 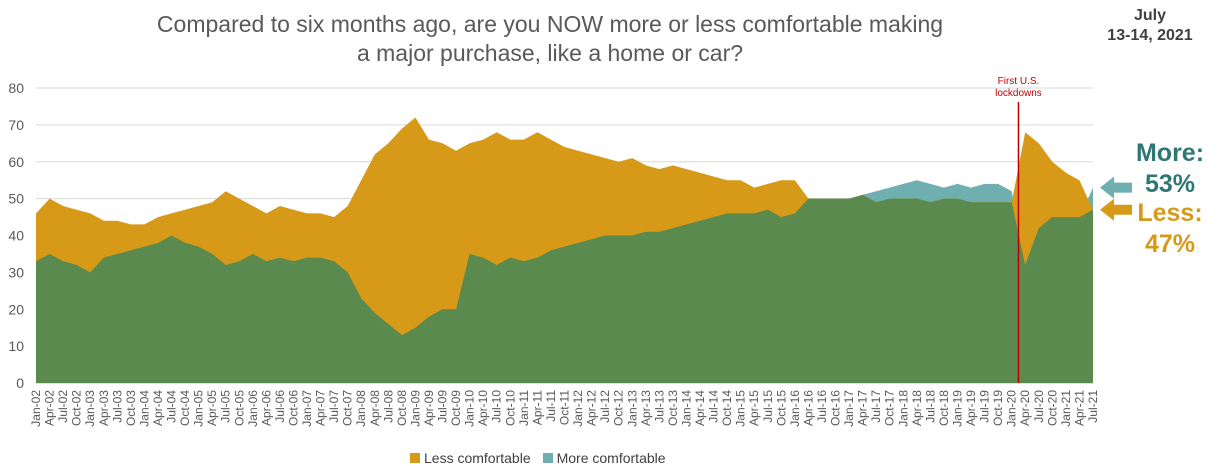 I want to click on more-callout: More: 53%, so click(x=1170, y=169).